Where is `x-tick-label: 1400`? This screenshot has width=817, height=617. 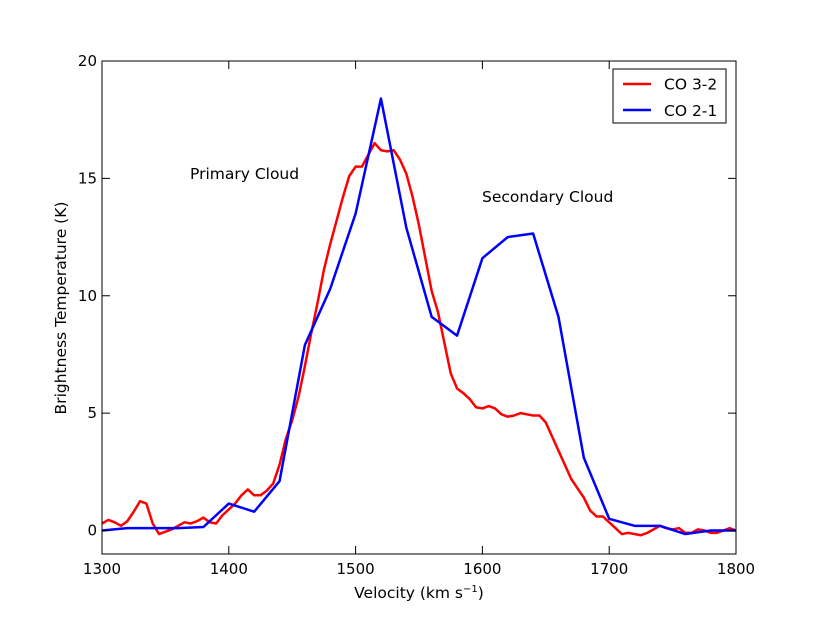 x-tick-label: 1400 is located at coordinates (229, 569).